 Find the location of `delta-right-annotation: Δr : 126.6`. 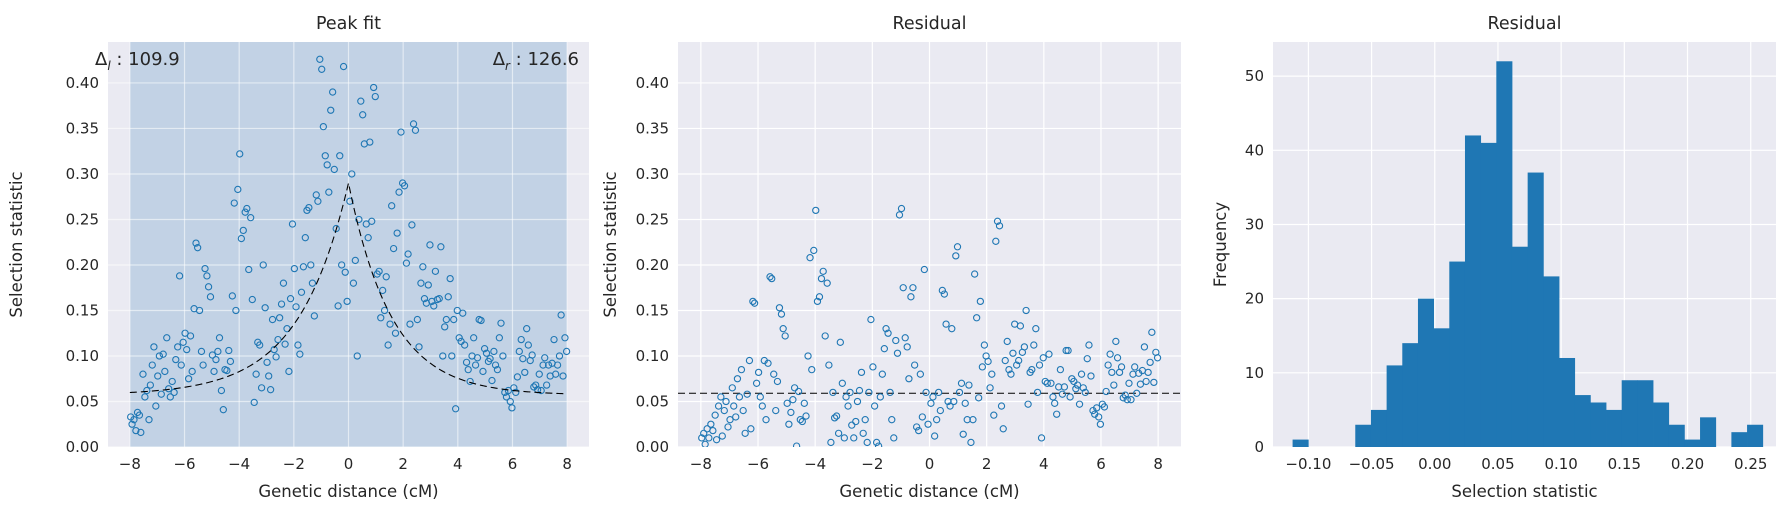

delta-right-annotation: Δr : 126.6 is located at coordinates (536, 61).